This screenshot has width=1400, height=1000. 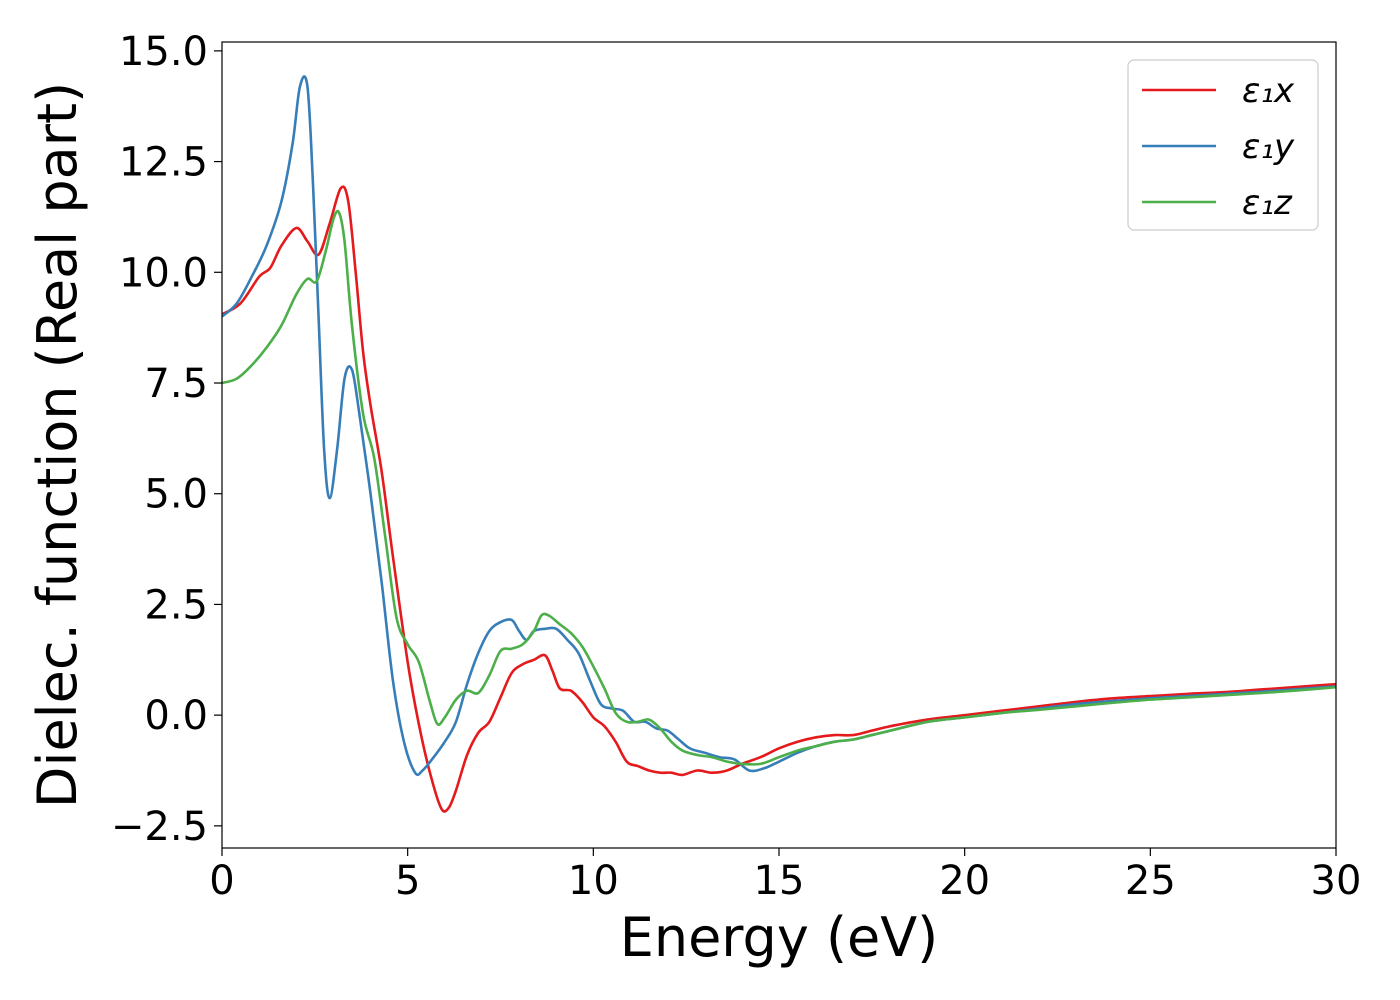 I want to click on x-tick-label: 20, so click(x=964, y=881).